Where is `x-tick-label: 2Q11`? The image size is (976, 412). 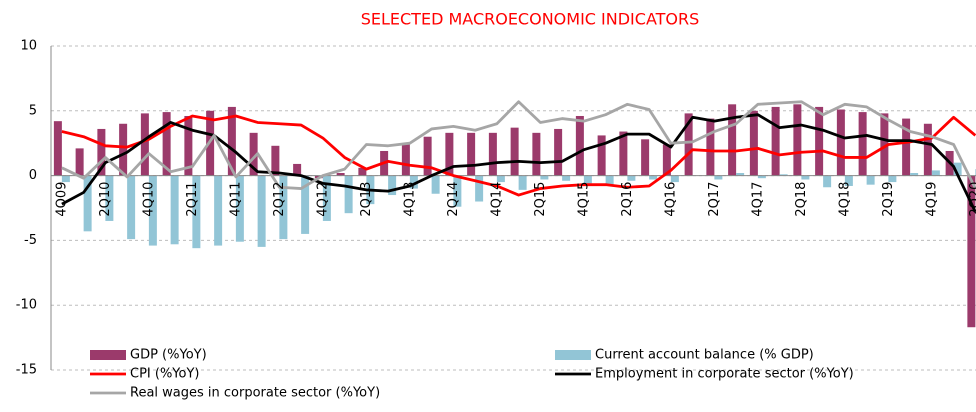 x-tick-label: 2Q11 is located at coordinates (192, 199).